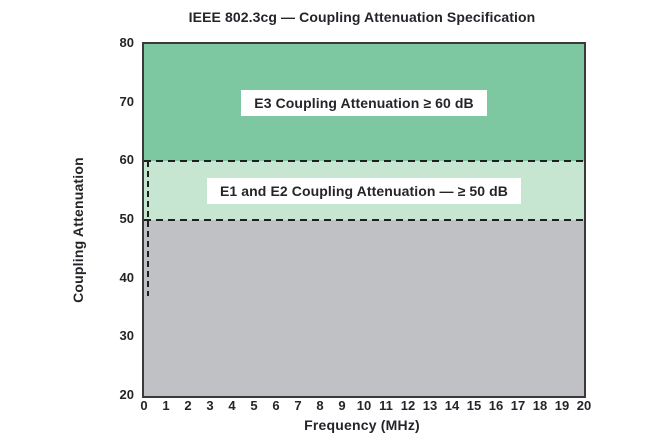  What do you see at coordinates (474, 405) in the screenshot?
I see `x-tick-label: 15` at bounding box center [474, 405].